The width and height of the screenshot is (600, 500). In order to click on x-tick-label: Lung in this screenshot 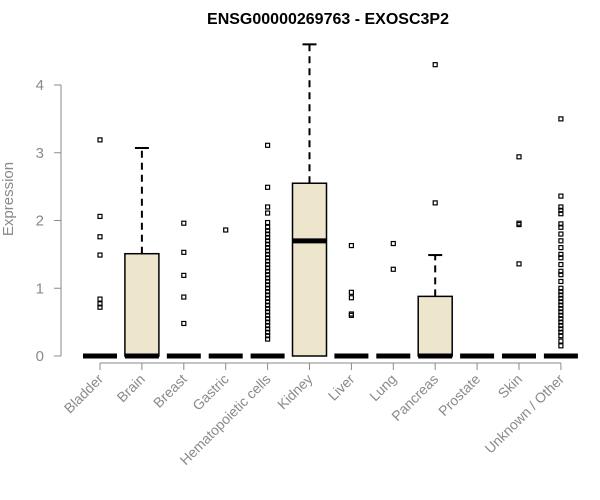, I will do `click(382, 387)`.